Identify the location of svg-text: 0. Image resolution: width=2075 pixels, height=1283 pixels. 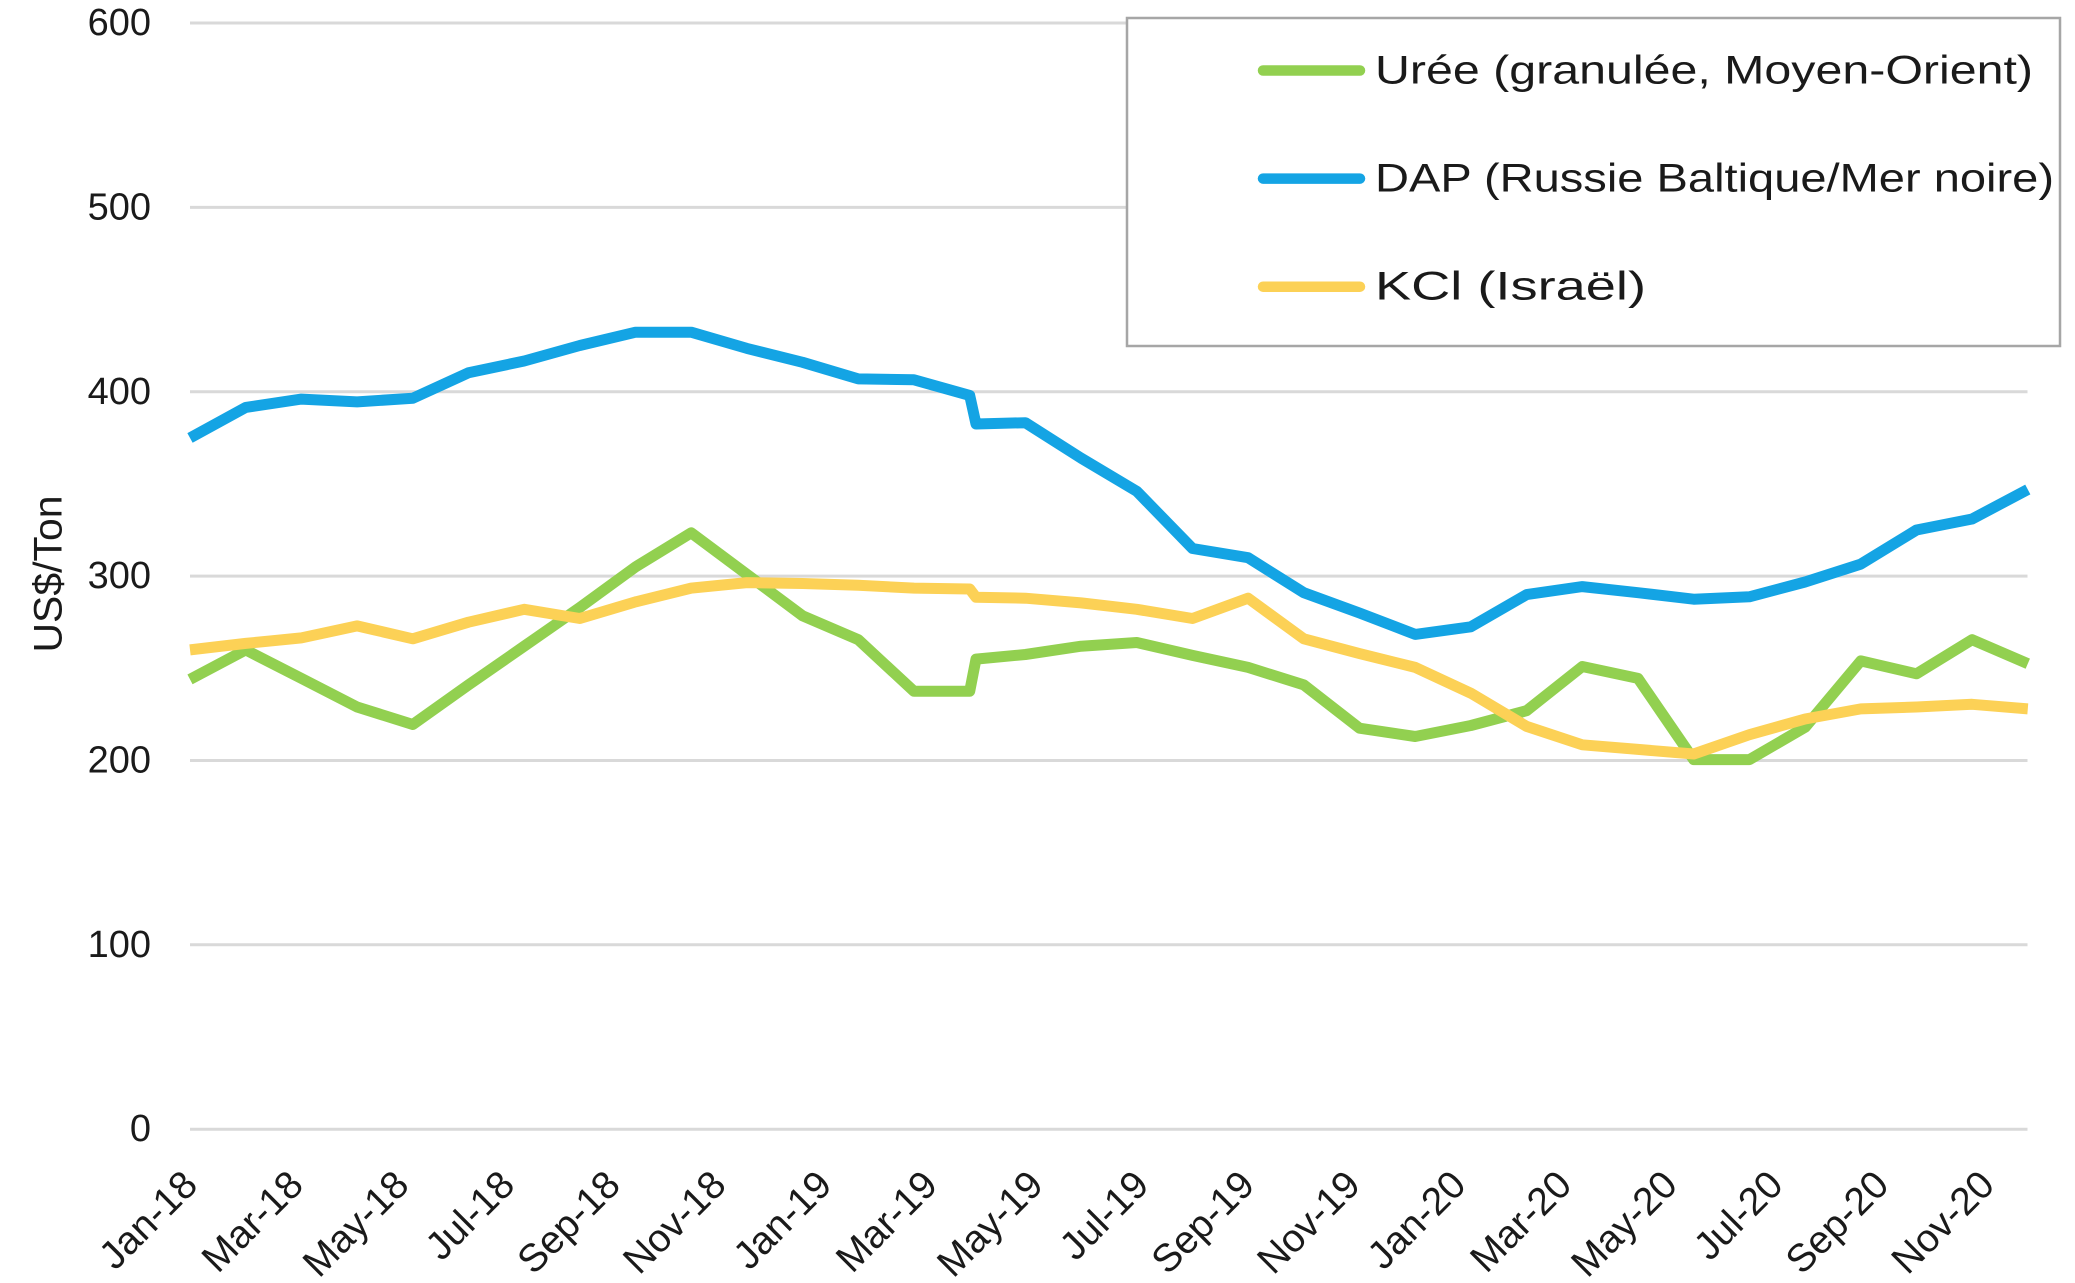
(140, 1129).